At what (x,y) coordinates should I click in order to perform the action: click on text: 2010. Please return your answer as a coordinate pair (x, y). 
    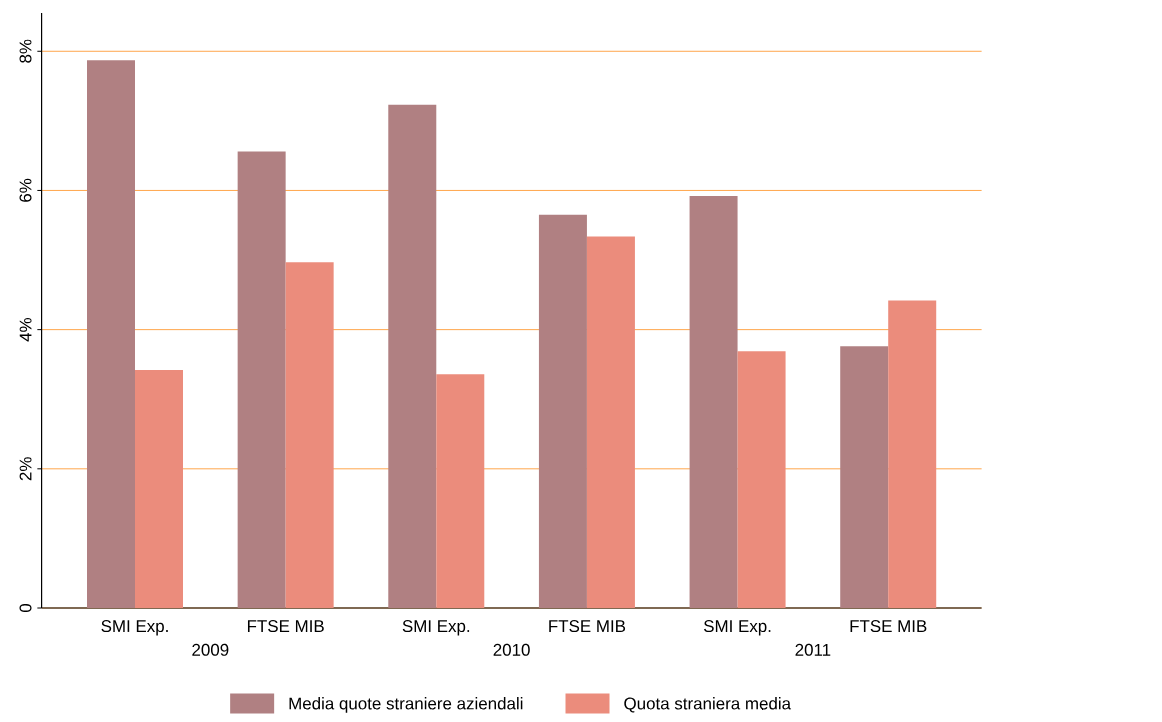
    Looking at the image, I should click on (511, 649).